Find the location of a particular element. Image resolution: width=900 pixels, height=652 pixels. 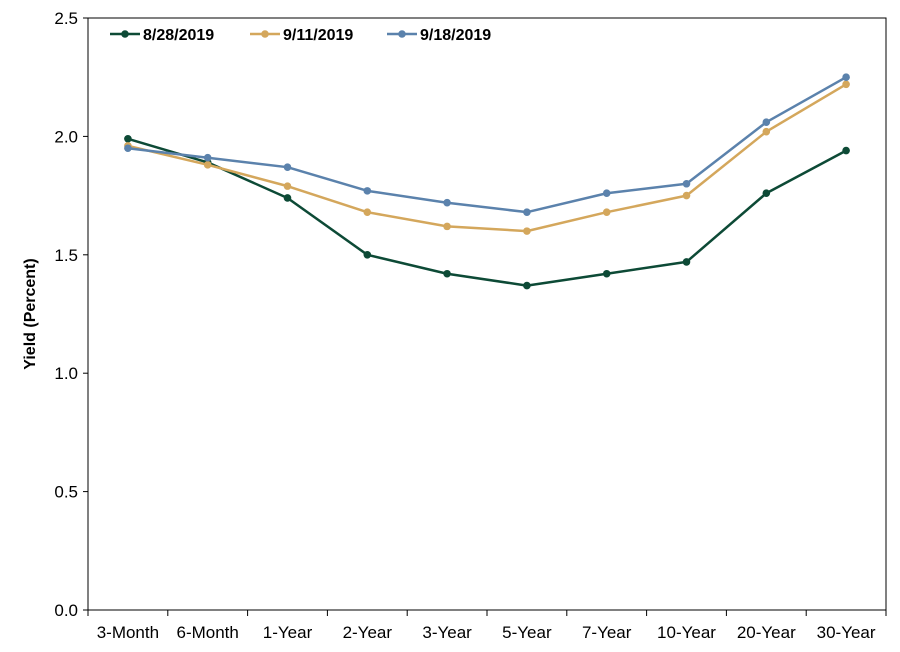

x-tick-label: 6-Month is located at coordinates (208, 632).